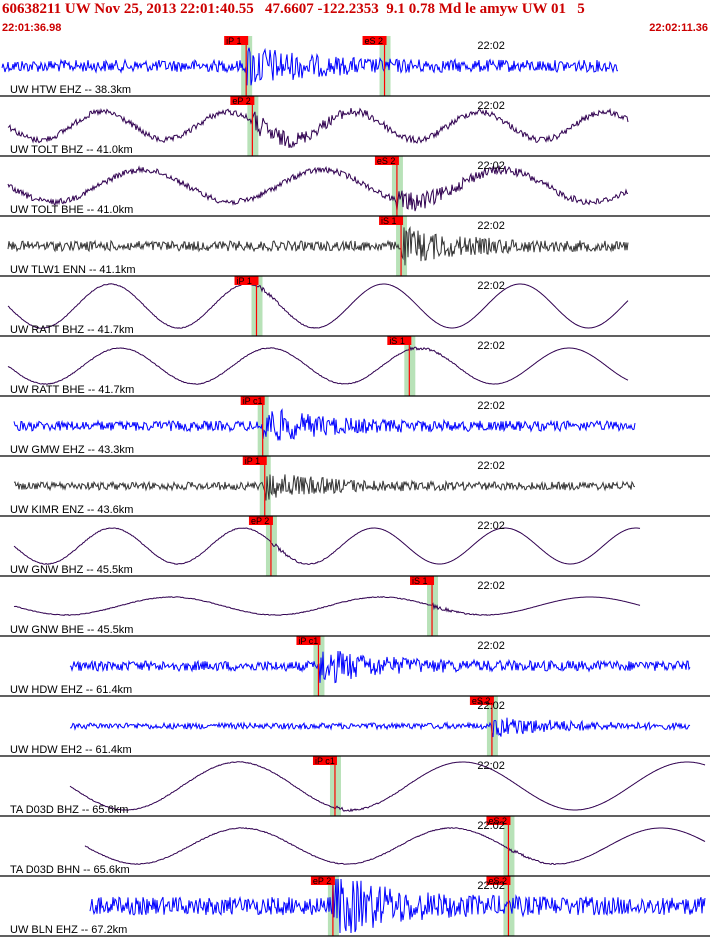 Image resolution: width=710 pixels, height=938 pixels. I want to click on pick-label-6-0: iP c1, so click(253, 401).